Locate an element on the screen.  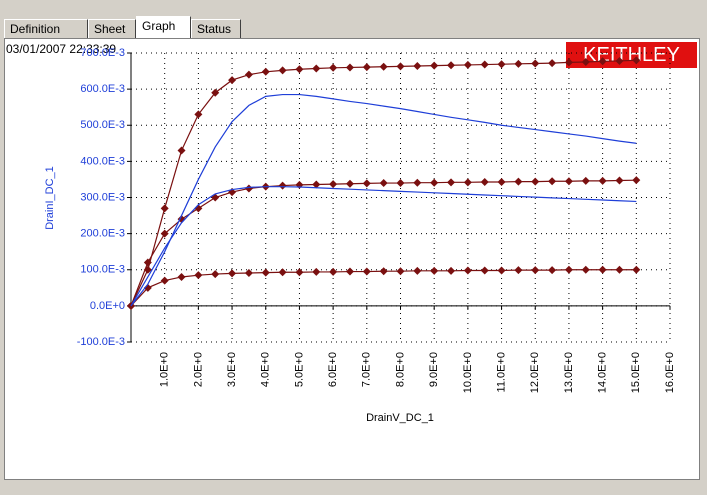
x-tick-label: 9.0E+0 is located at coordinates (434, 369).